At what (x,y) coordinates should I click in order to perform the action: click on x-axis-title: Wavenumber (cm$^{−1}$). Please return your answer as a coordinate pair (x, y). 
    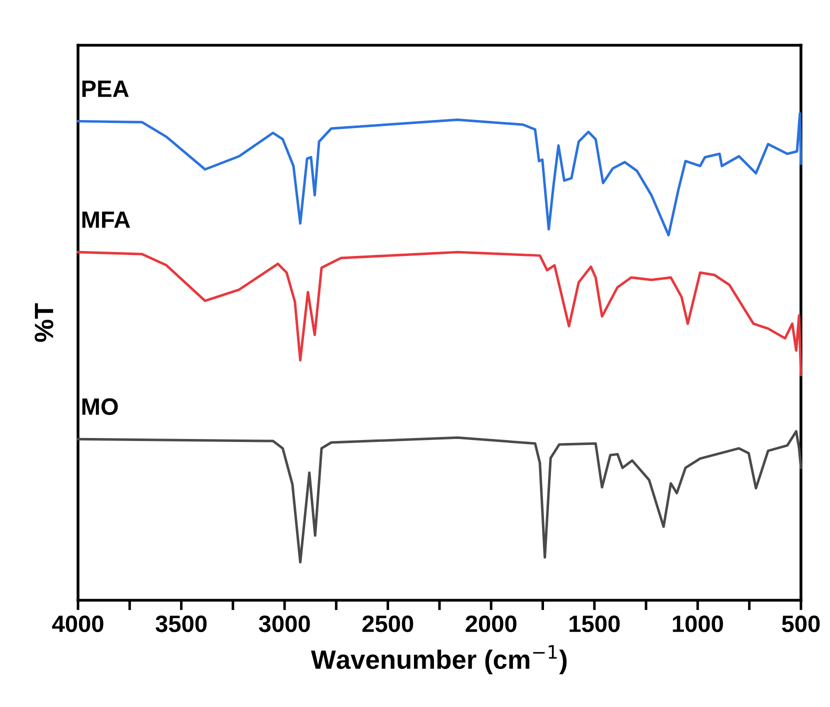
    Looking at the image, I should click on (438, 659).